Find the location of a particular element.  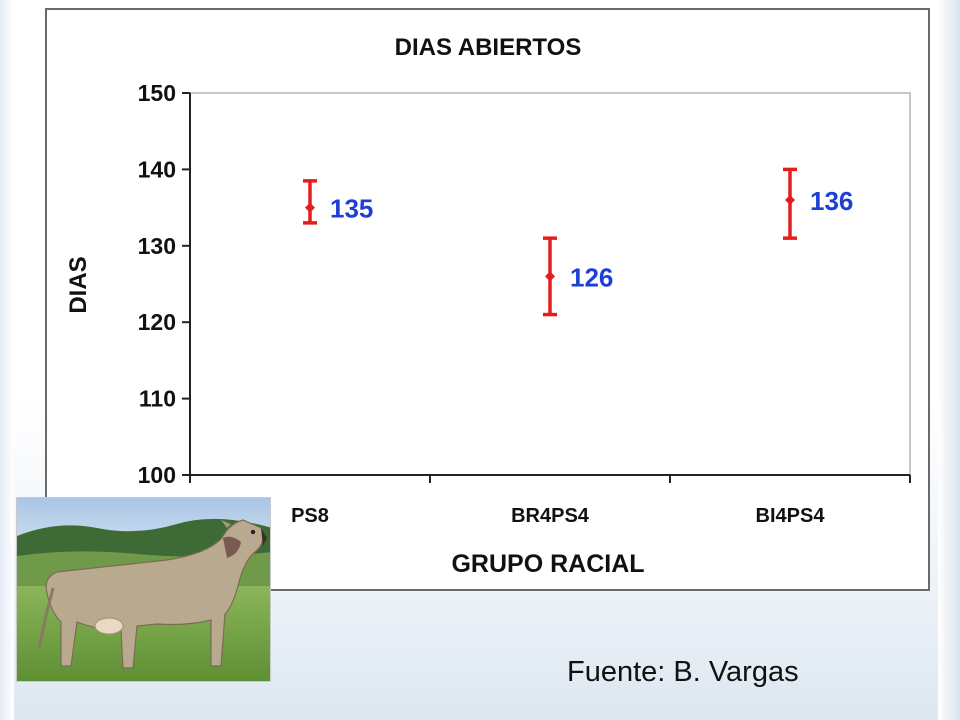

slide-edge-right is located at coordinates (949, 360).